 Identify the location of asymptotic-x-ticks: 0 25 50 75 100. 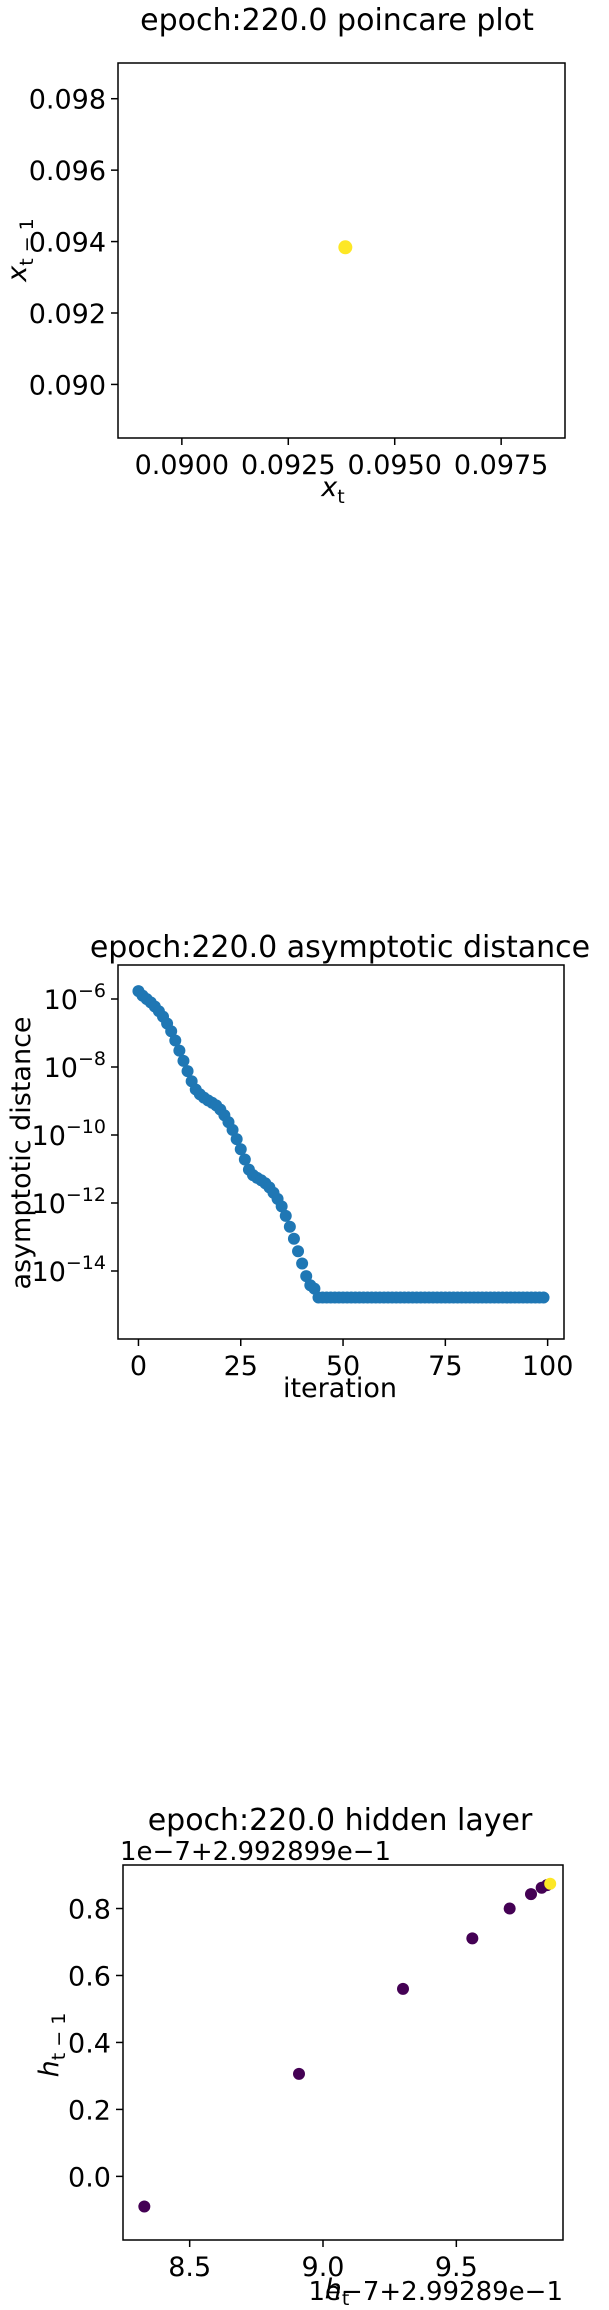
(352, 1360).